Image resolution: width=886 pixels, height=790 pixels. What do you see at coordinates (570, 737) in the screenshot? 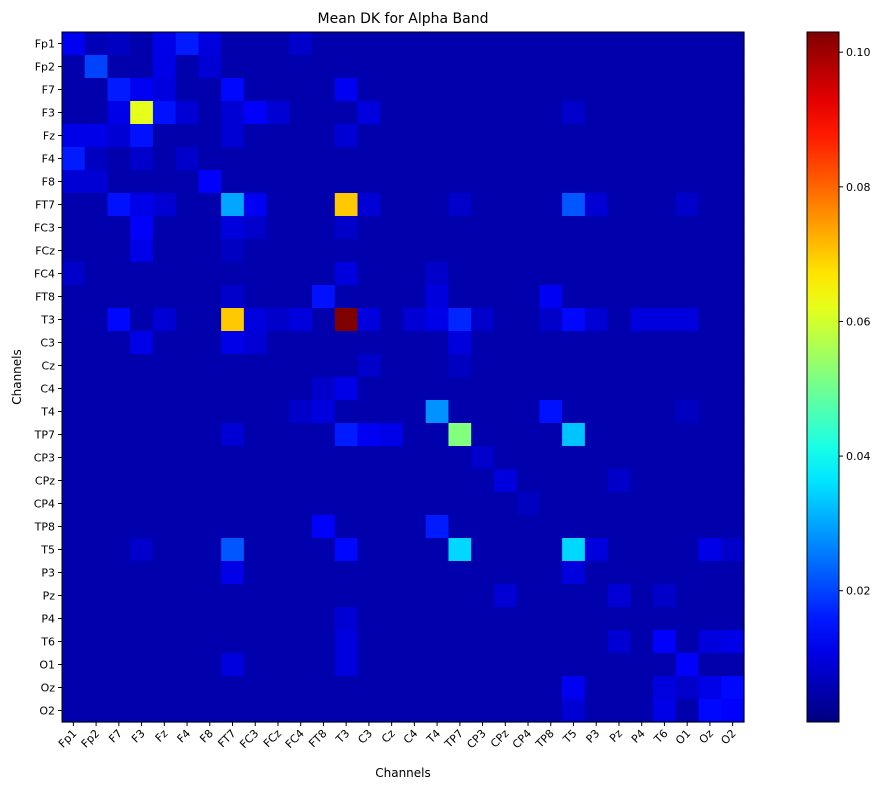
I see `x-tick-label: T5` at bounding box center [570, 737].